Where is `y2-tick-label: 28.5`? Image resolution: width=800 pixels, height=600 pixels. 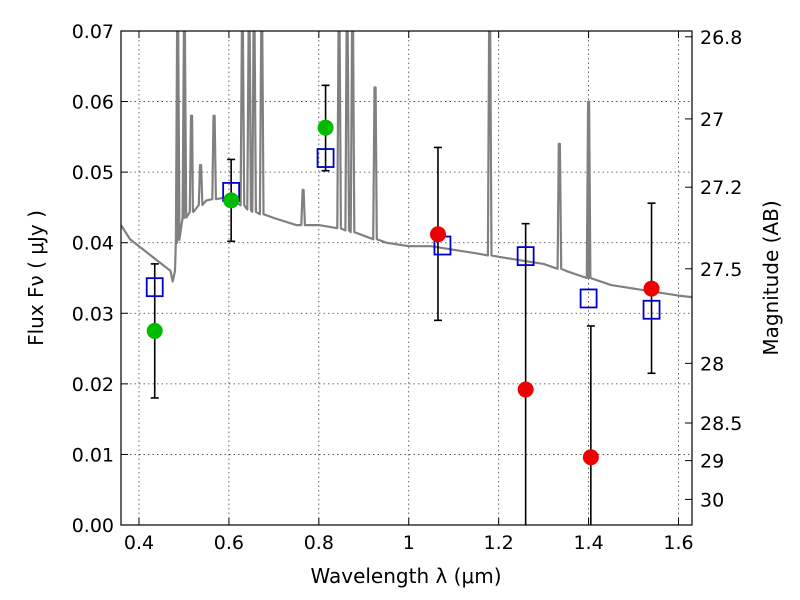
y2-tick-label: 28.5 is located at coordinates (721, 424).